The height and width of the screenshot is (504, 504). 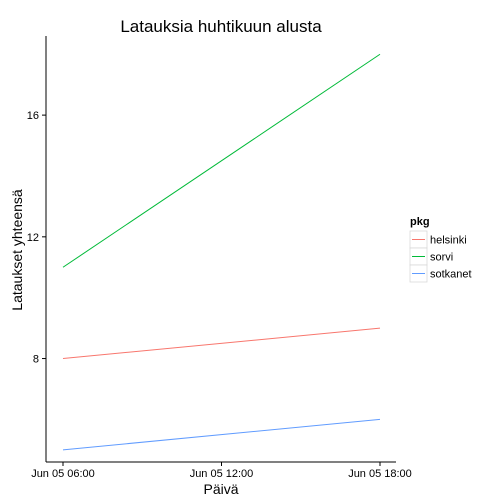 What do you see at coordinates (220, 489) in the screenshot?
I see `x-axis-title: Päivä` at bounding box center [220, 489].